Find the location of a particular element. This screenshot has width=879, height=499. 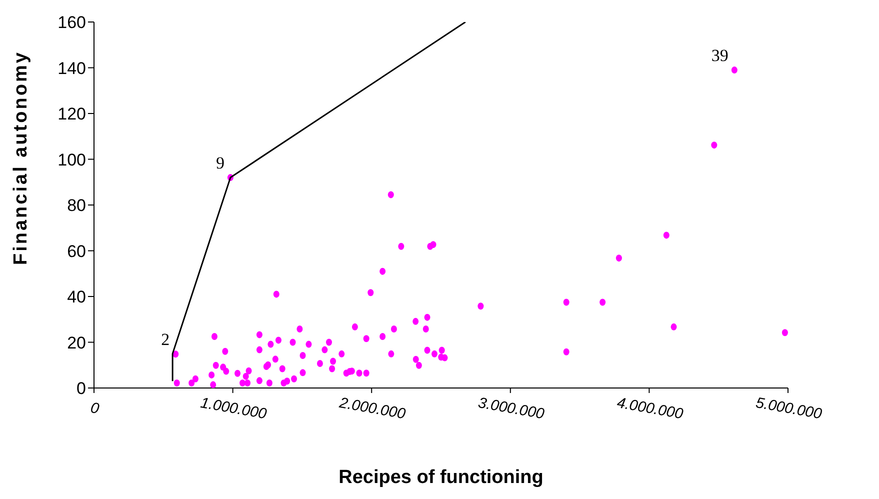

x-tick-label: 3.000.000 is located at coordinates (511, 408).